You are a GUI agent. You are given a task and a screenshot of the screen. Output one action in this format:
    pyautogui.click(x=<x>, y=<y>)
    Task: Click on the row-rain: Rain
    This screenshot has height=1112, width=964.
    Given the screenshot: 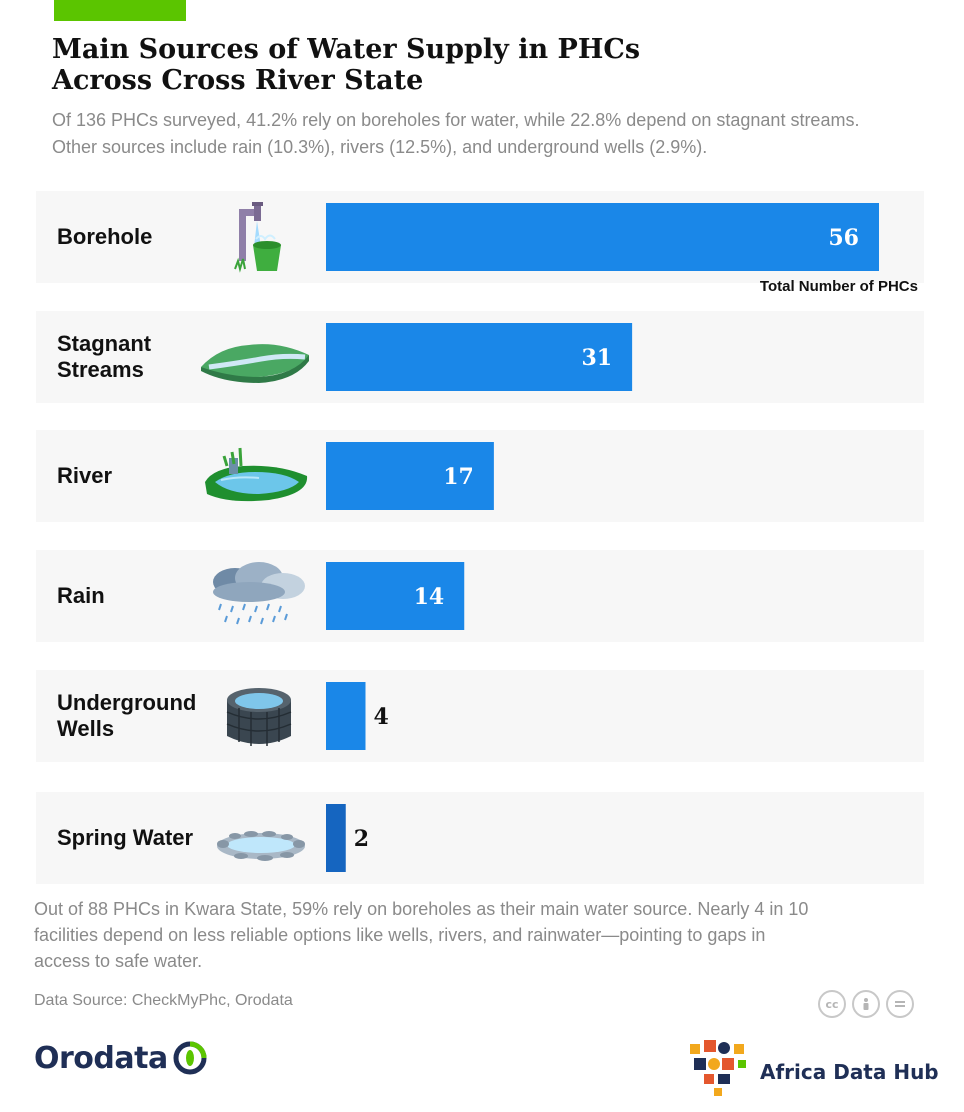 What is the action you would take?
    pyautogui.click(x=480, y=596)
    